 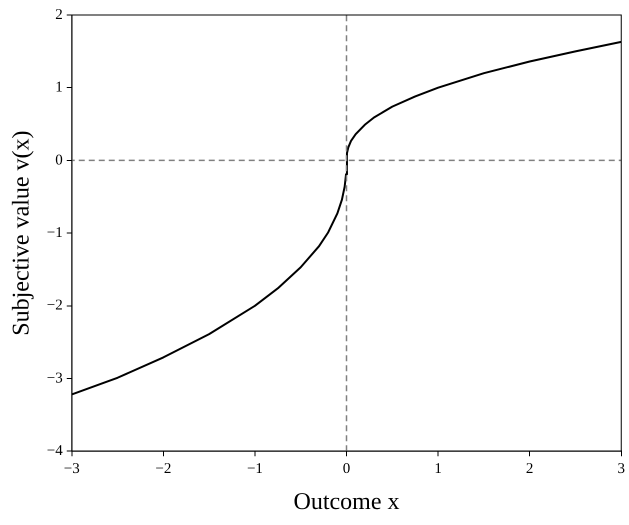 I want to click on x-tick-label: 0, so click(x=346, y=469).